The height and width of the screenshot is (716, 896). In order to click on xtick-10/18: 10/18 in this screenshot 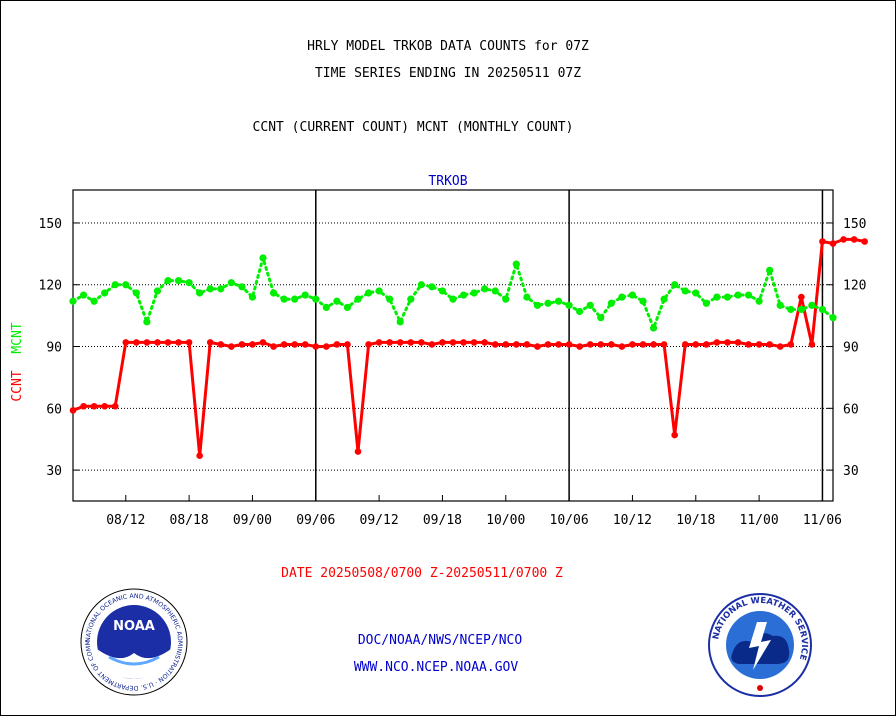, I will do `click(695, 520)`.